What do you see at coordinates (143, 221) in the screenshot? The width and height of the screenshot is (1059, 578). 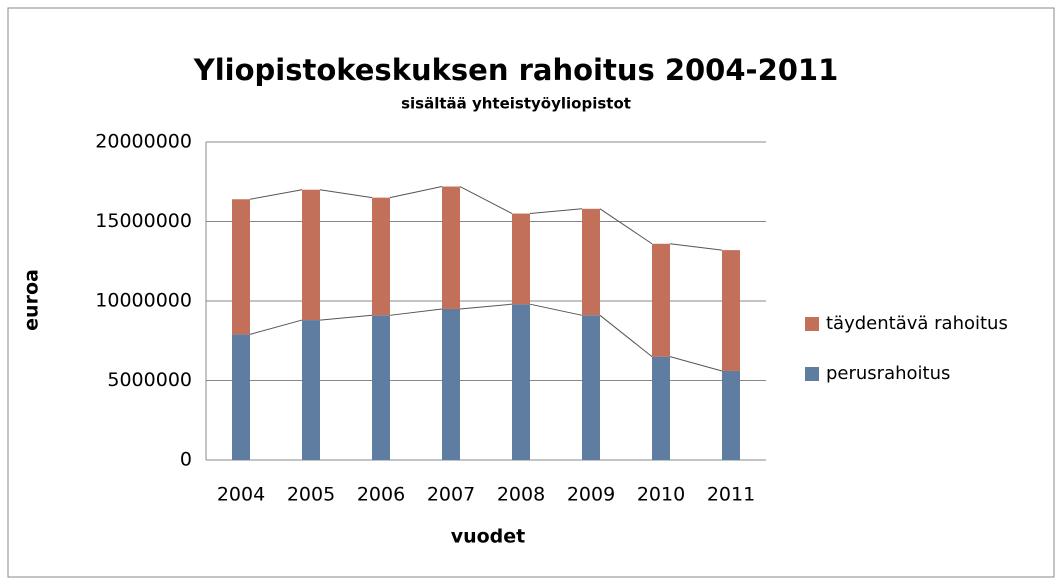 I see `y-tick-label: 15000000` at bounding box center [143, 221].